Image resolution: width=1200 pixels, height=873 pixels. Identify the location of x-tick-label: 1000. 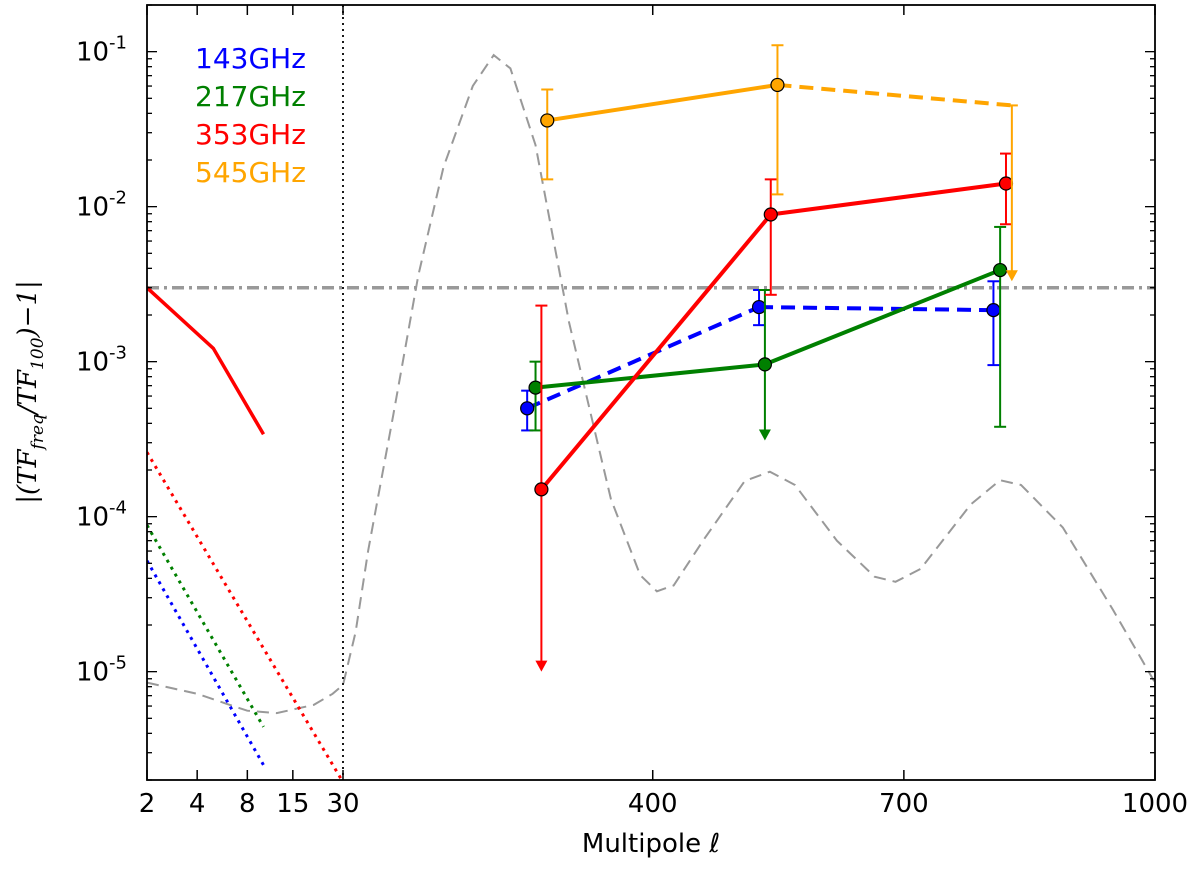
(1155, 804).